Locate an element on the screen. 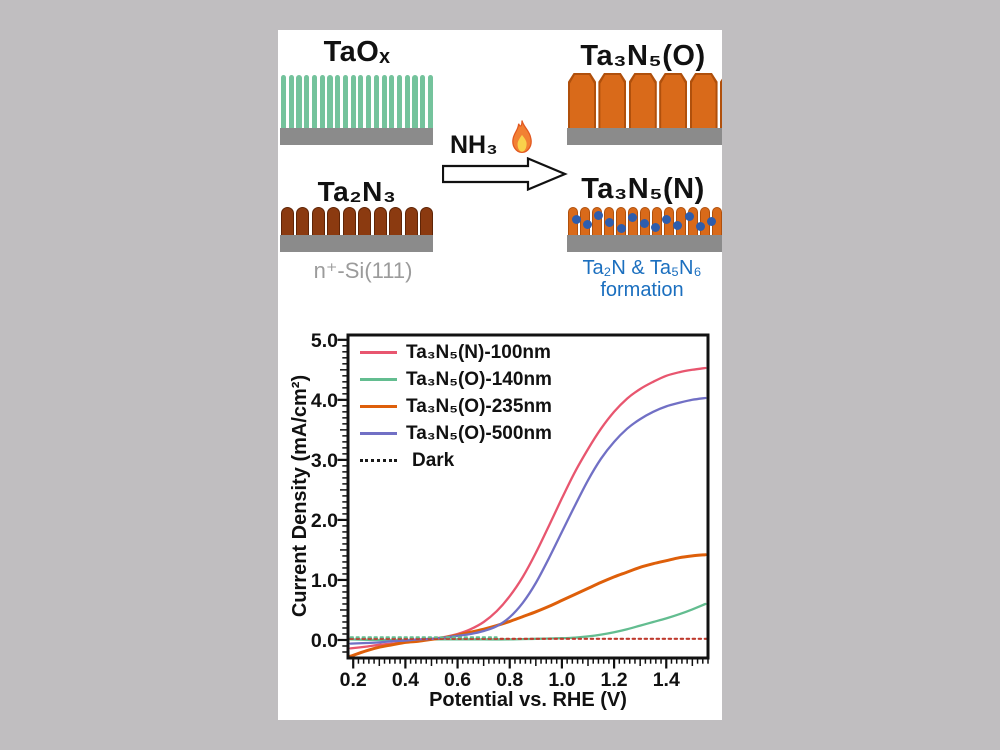 Image resolution: width=1000 pixels, height=750 pixels. ta3n5-n-label: Ta₃N₅(N) is located at coordinates (643, 189).